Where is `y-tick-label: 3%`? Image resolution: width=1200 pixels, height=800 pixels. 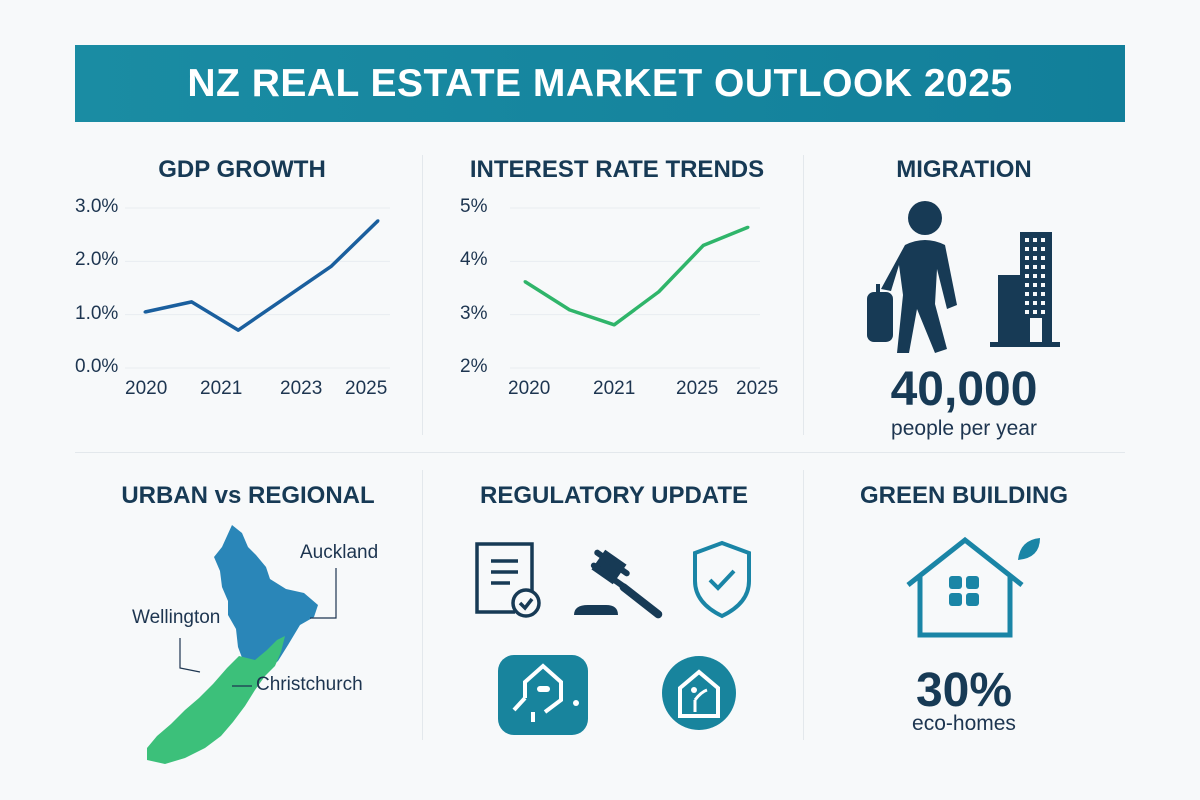
y-tick-label: 3% is located at coordinates (474, 313).